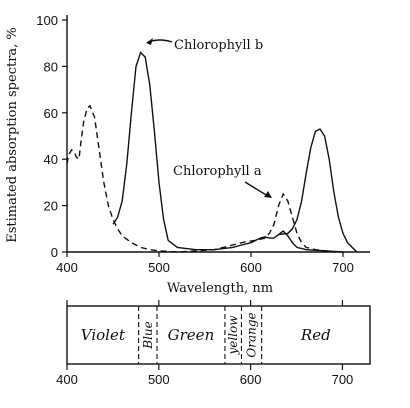  Describe the element at coordinates (103, 335) in the screenshot. I see `band-label-violet: Violet` at that location.